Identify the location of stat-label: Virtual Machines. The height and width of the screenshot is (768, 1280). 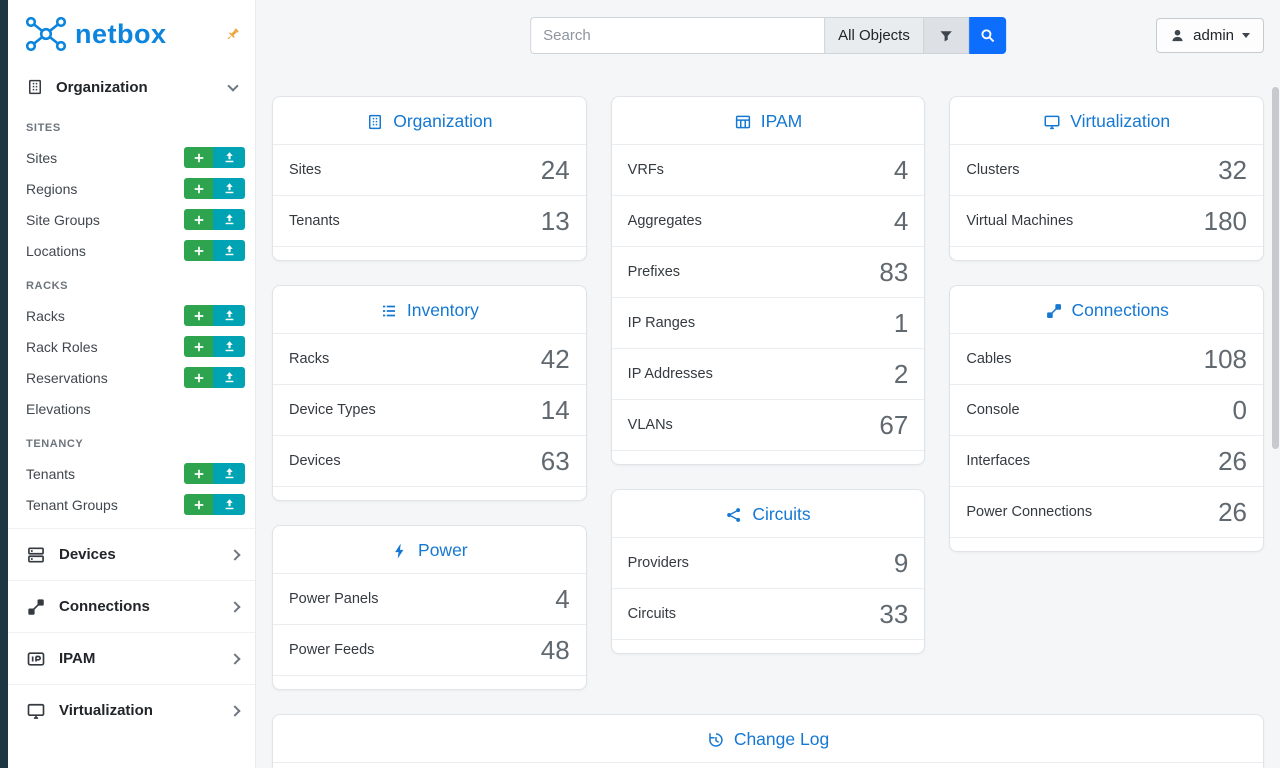
(1020, 221).